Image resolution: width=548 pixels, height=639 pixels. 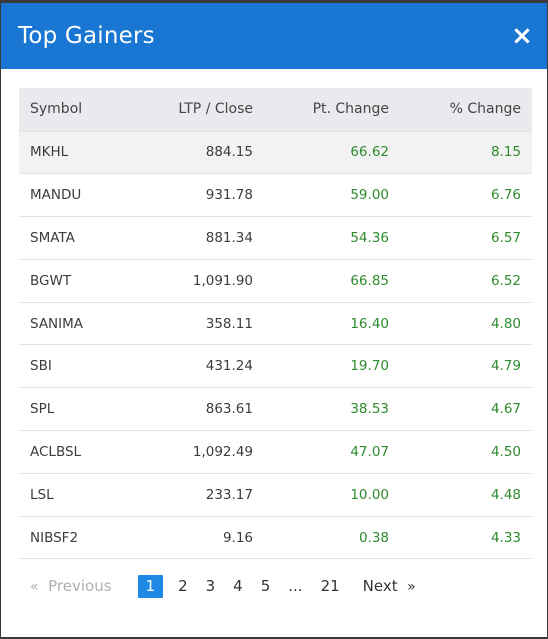 What do you see at coordinates (79, 538) in the screenshot?
I see `symbol-cell: NIBSF2` at bounding box center [79, 538].